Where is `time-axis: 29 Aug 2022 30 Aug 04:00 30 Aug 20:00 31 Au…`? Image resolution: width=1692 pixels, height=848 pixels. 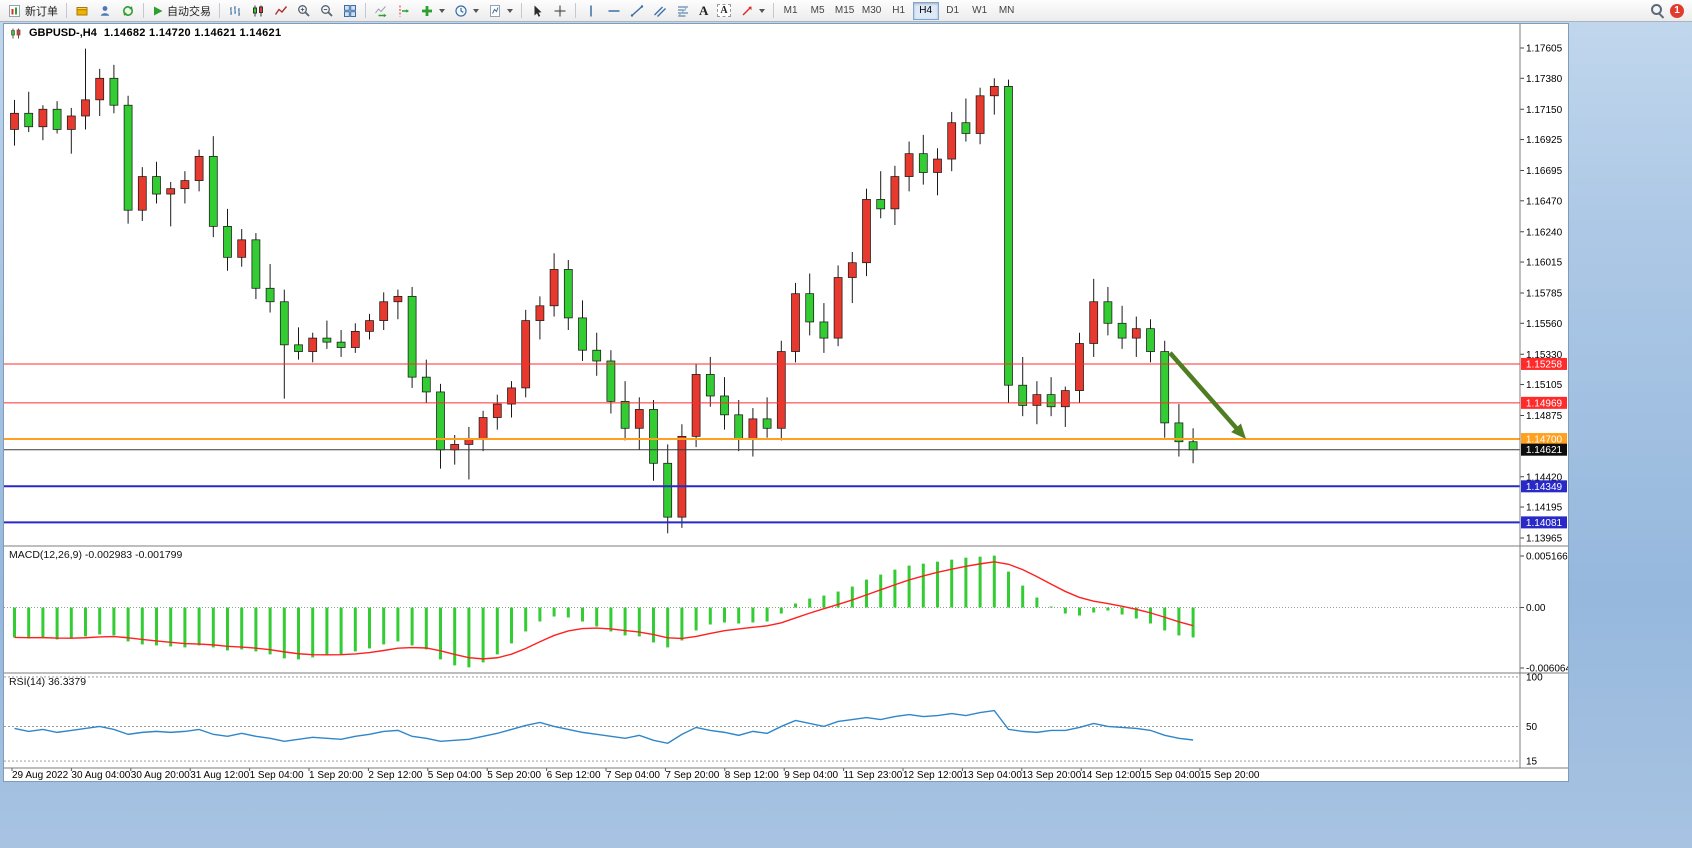
time-axis: 29 Aug 2022 30 Aug 04:00 30 Aug 20:00 31 Au… is located at coordinates (635, 774).